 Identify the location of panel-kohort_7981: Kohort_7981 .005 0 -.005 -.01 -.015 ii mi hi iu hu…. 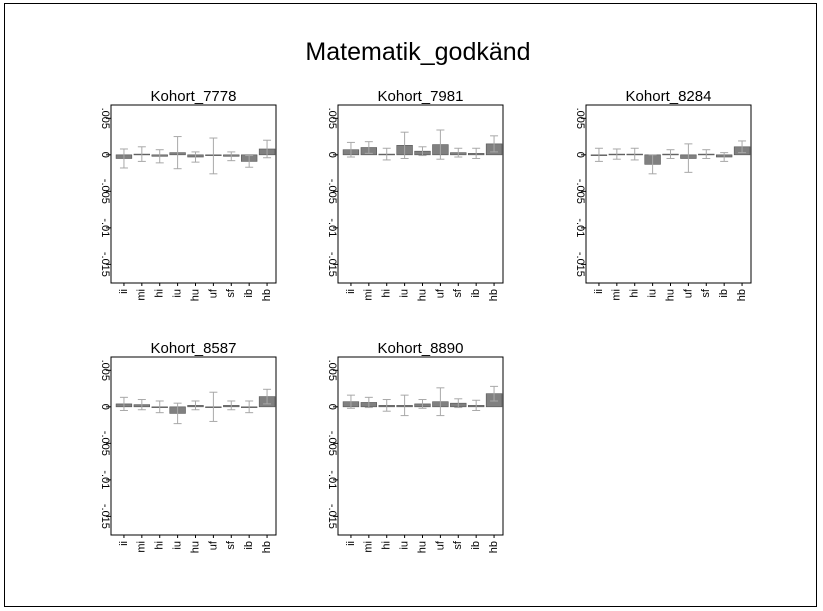
(415, 194).